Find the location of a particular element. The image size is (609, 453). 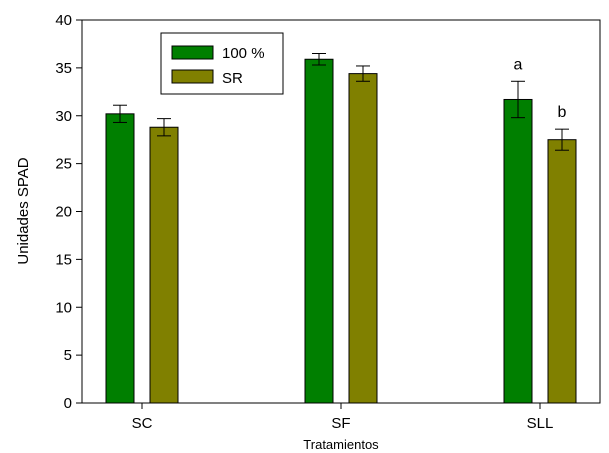

annotation-b: b is located at coordinates (562, 112).